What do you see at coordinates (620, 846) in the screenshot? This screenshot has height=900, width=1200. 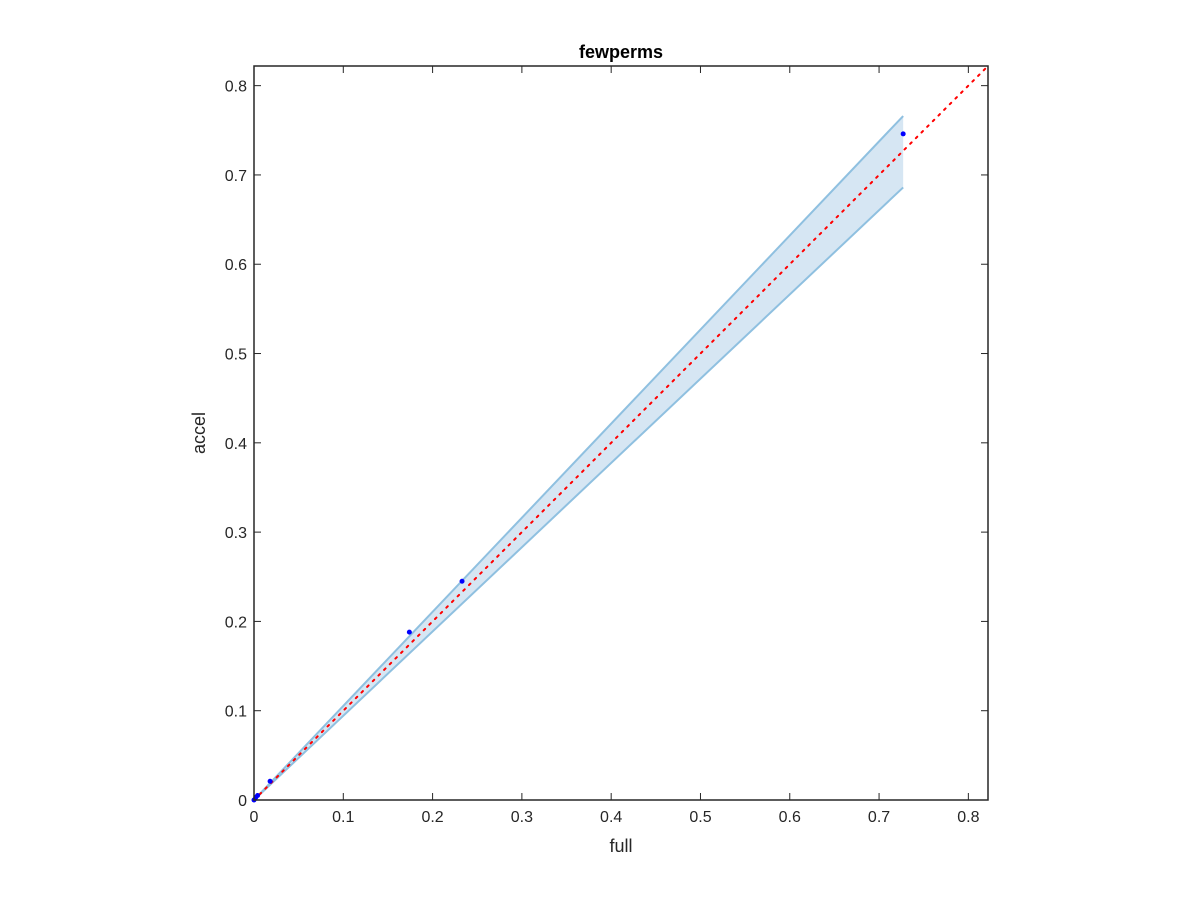 I see `x-axis-label: full` at bounding box center [620, 846].